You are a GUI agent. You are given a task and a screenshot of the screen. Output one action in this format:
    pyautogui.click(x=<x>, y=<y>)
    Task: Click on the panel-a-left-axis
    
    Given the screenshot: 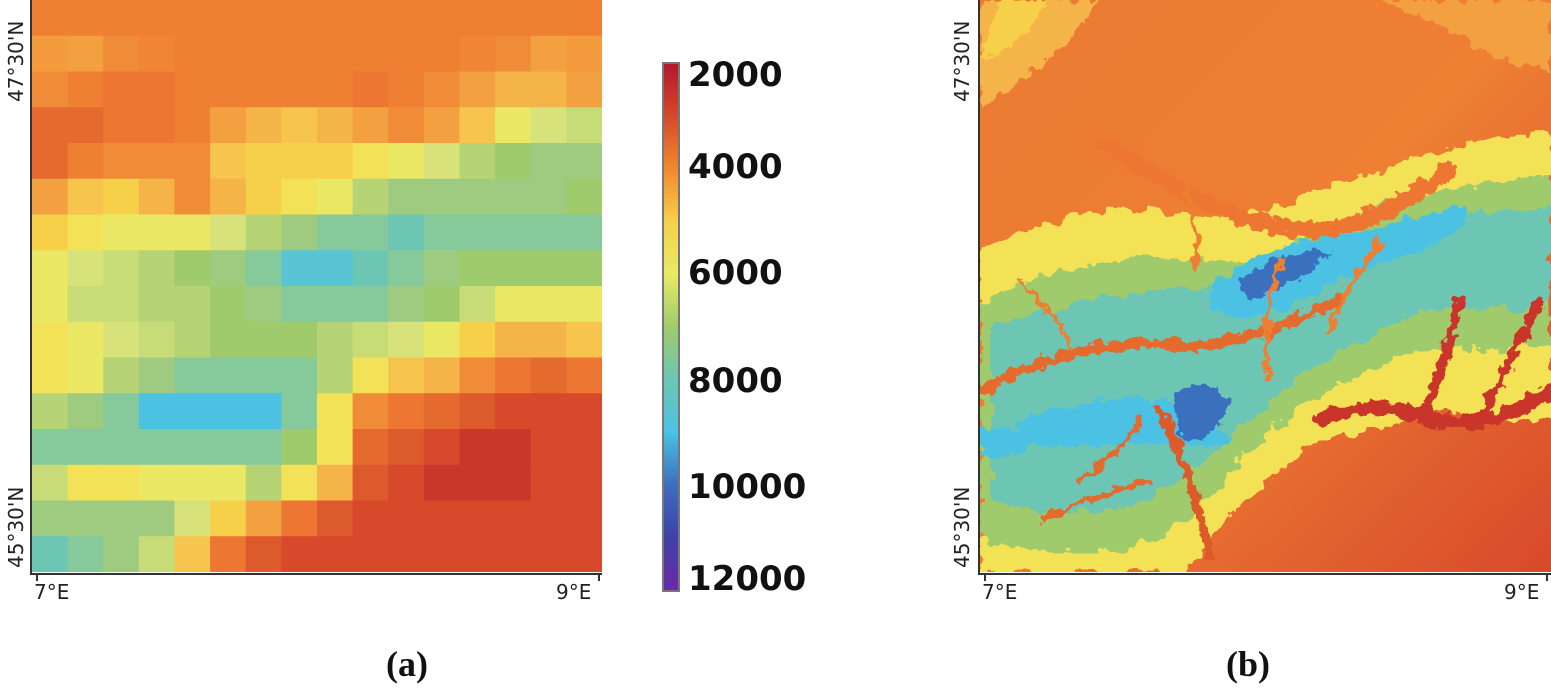 What is the action you would take?
    pyautogui.click(x=31, y=287)
    